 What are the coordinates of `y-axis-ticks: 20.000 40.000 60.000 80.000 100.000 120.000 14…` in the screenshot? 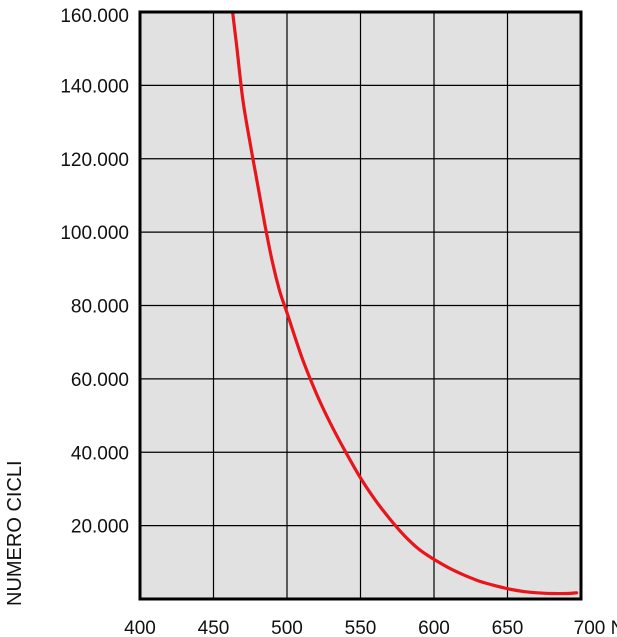 It's located at (94, 272).